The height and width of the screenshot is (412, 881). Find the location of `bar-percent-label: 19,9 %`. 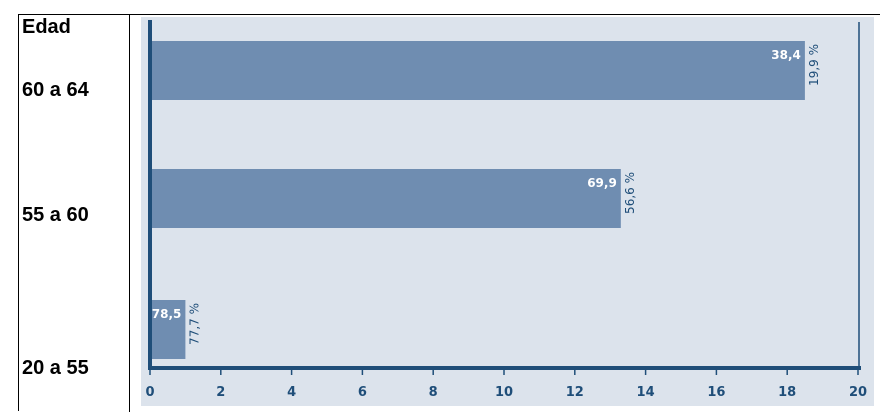

bar-percent-label: 19,9 % is located at coordinates (814, 65).